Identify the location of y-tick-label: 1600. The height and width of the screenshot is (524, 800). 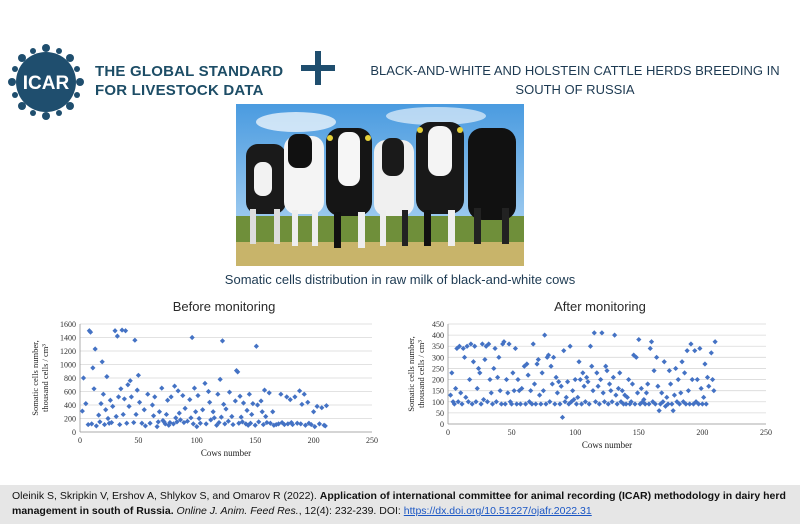
(68, 324).